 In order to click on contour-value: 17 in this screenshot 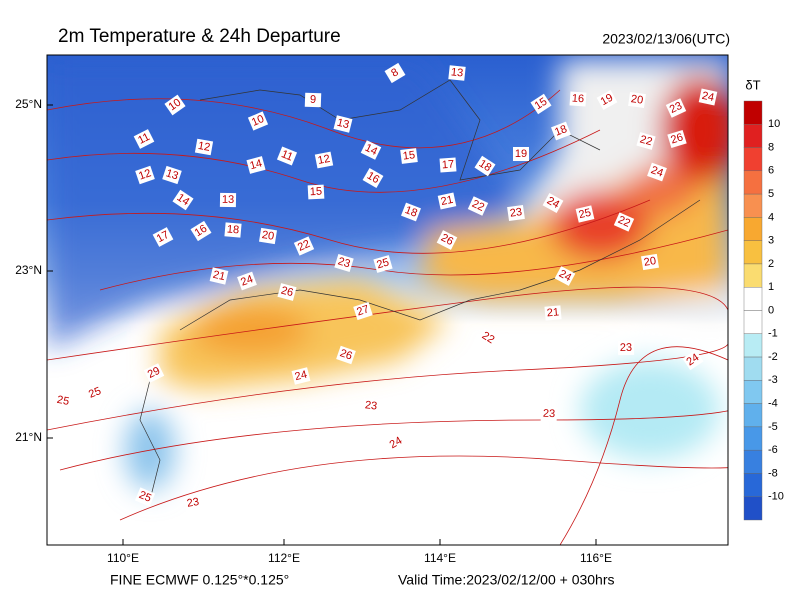, I will do `click(163, 237)`.